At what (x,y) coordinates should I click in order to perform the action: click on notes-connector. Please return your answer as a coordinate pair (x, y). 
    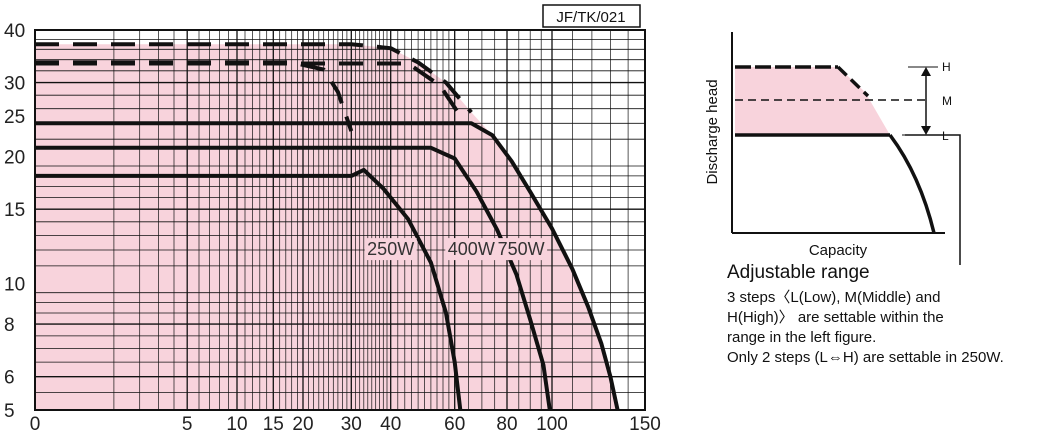
    Looking at the image, I should click on (933, 199).